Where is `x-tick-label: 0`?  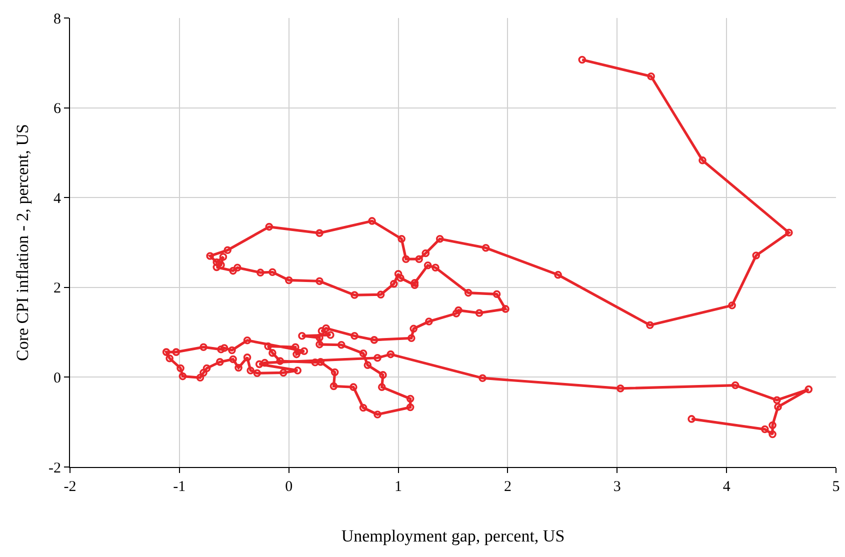
x-tick-label: 0 is located at coordinates (289, 487).